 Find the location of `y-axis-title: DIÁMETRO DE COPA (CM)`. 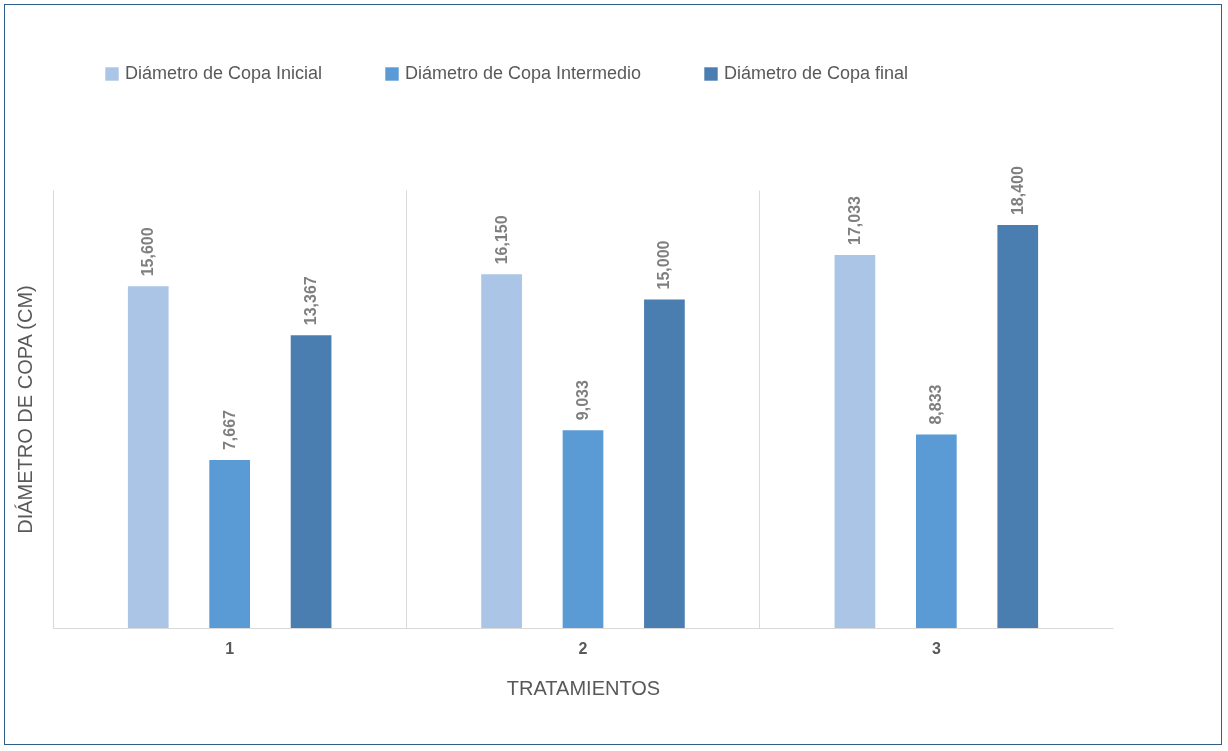

y-axis-title: DIÁMETRO DE COPA (CM) is located at coordinates (24, 409).